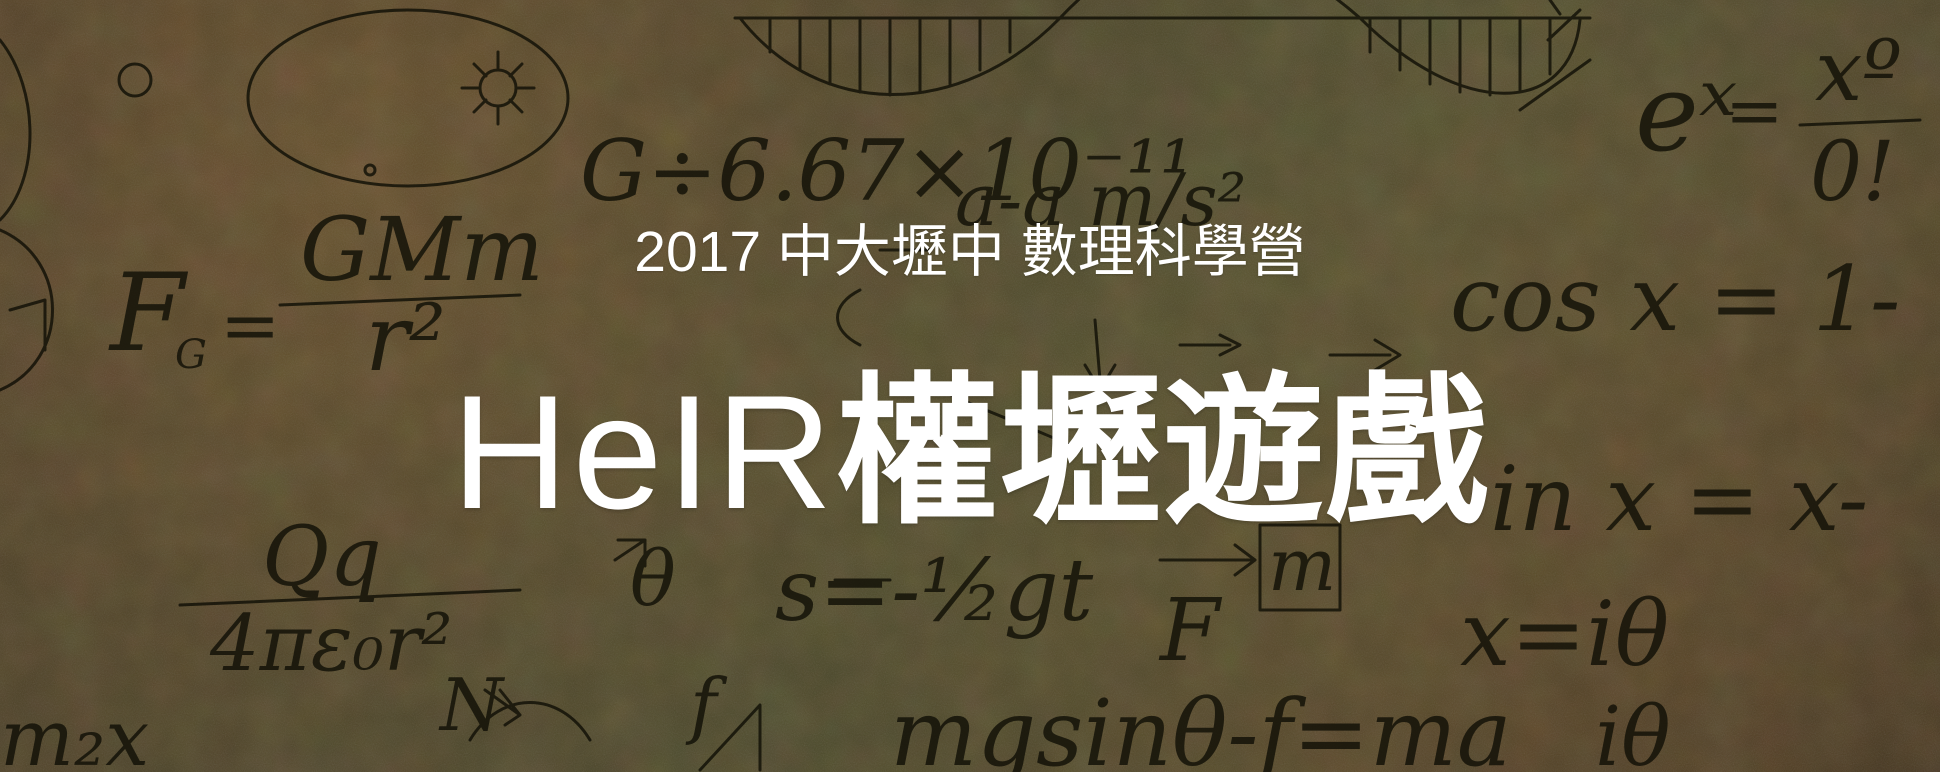  Describe the element at coordinates (934, 591) in the screenshot. I see `svg-text: s=-½gt` at that location.